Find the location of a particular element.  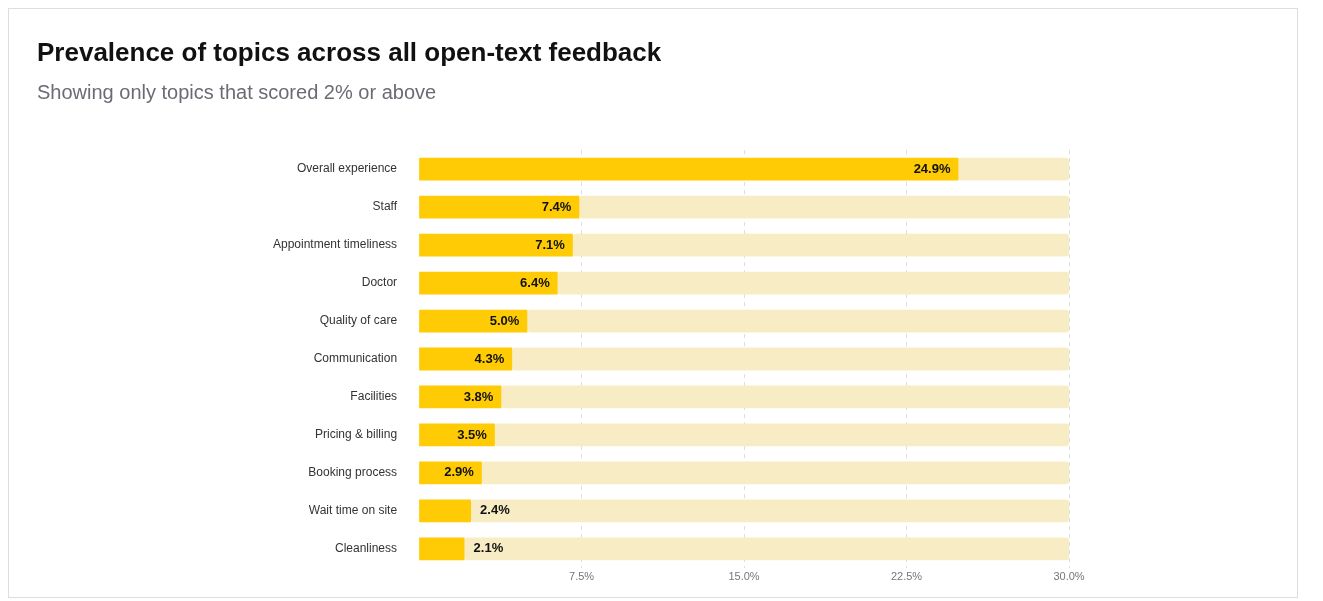

y-tick-label: Cleanliness is located at coordinates (366, 548).